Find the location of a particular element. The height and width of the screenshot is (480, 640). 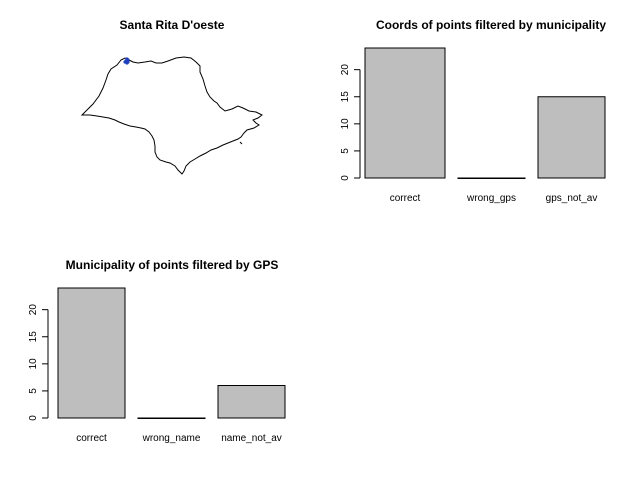

bar-gps_not_av is located at coordinates (571, 137).